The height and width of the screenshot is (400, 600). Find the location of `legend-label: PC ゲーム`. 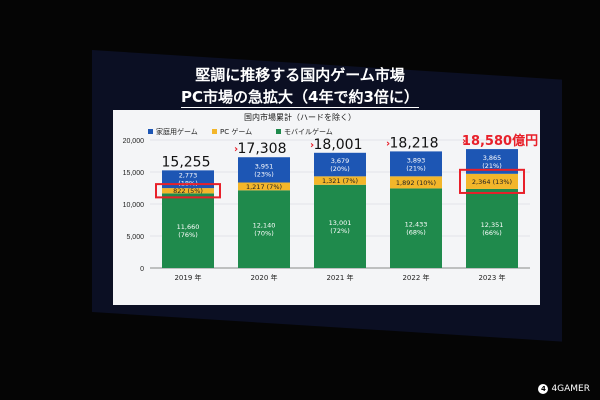

legend-label: PC ゲーム is located at coordinates (236, 131).